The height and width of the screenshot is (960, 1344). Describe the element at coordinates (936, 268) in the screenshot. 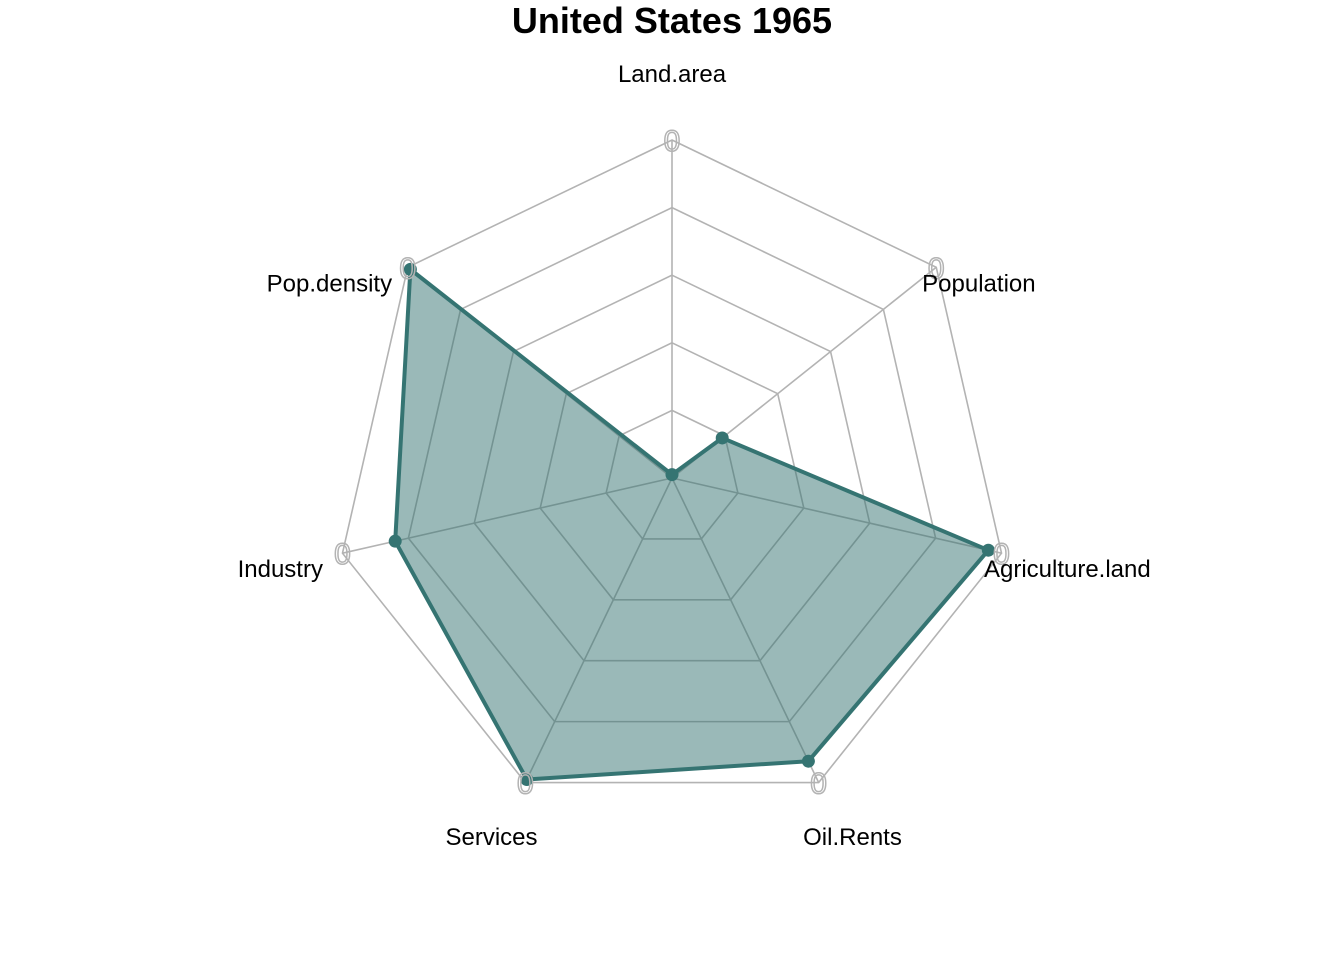

I see `tick-label-population: 0` at that location.